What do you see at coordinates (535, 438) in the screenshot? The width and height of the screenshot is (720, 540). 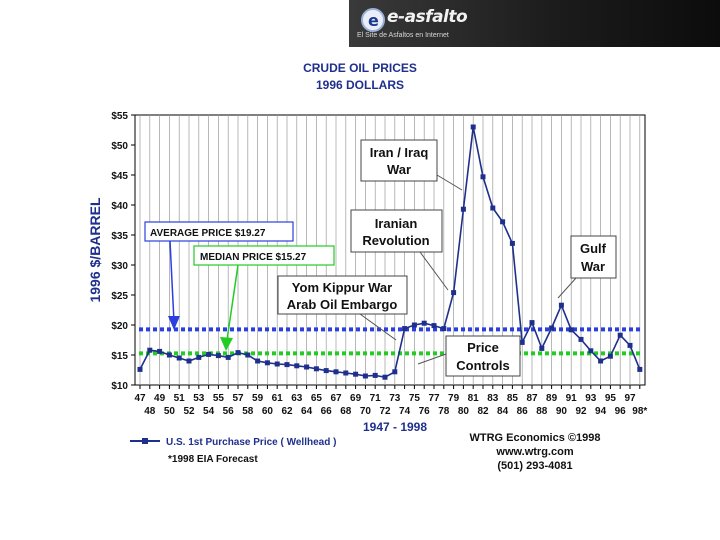 I see `credit-line-1: WTRG Economics ©1998` at bounding box center [535, 438].